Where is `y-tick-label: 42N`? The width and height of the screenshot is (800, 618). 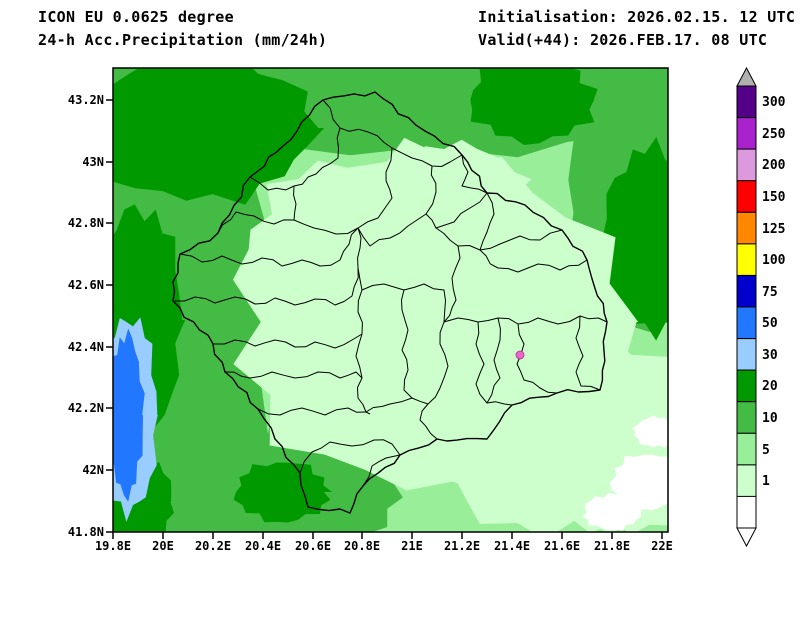
y-tick-label: 42N is located at coordinates (93, 470).